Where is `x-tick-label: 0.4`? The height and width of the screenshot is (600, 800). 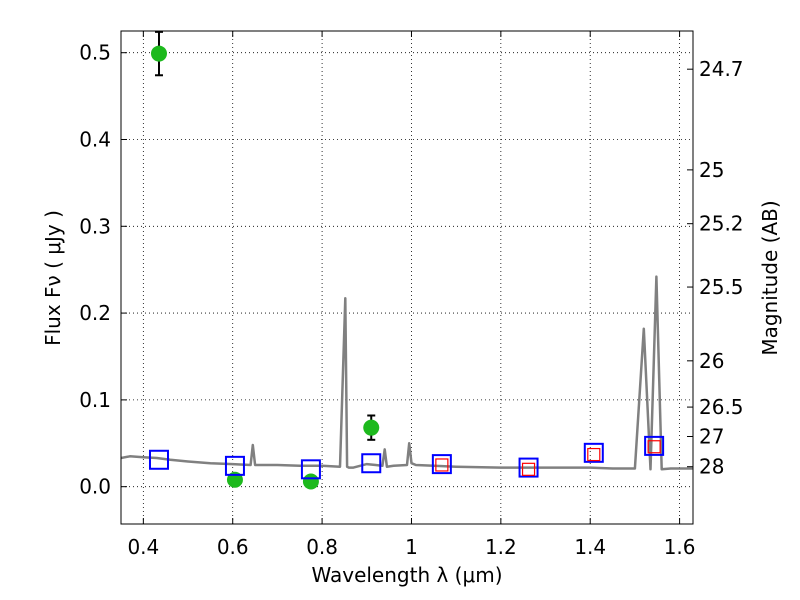 x-tick-label: 0.4 is located at coordinates (143, 547).